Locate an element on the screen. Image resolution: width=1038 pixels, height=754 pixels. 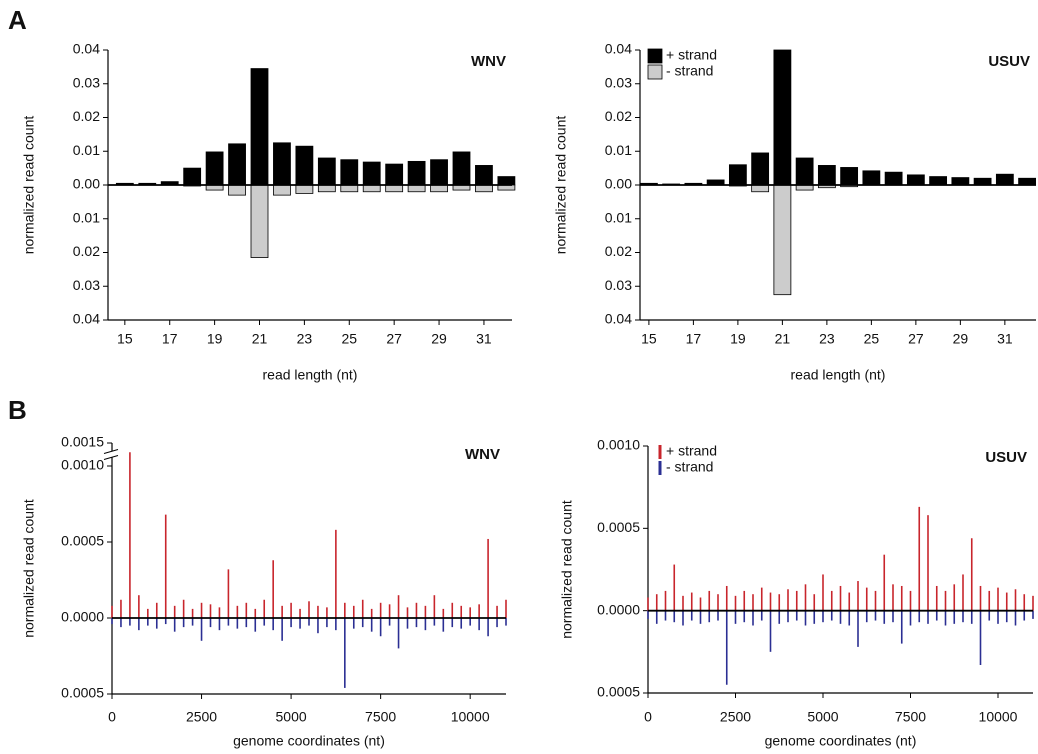
x-tick-label: 15 is located at coordinates (649, 339).